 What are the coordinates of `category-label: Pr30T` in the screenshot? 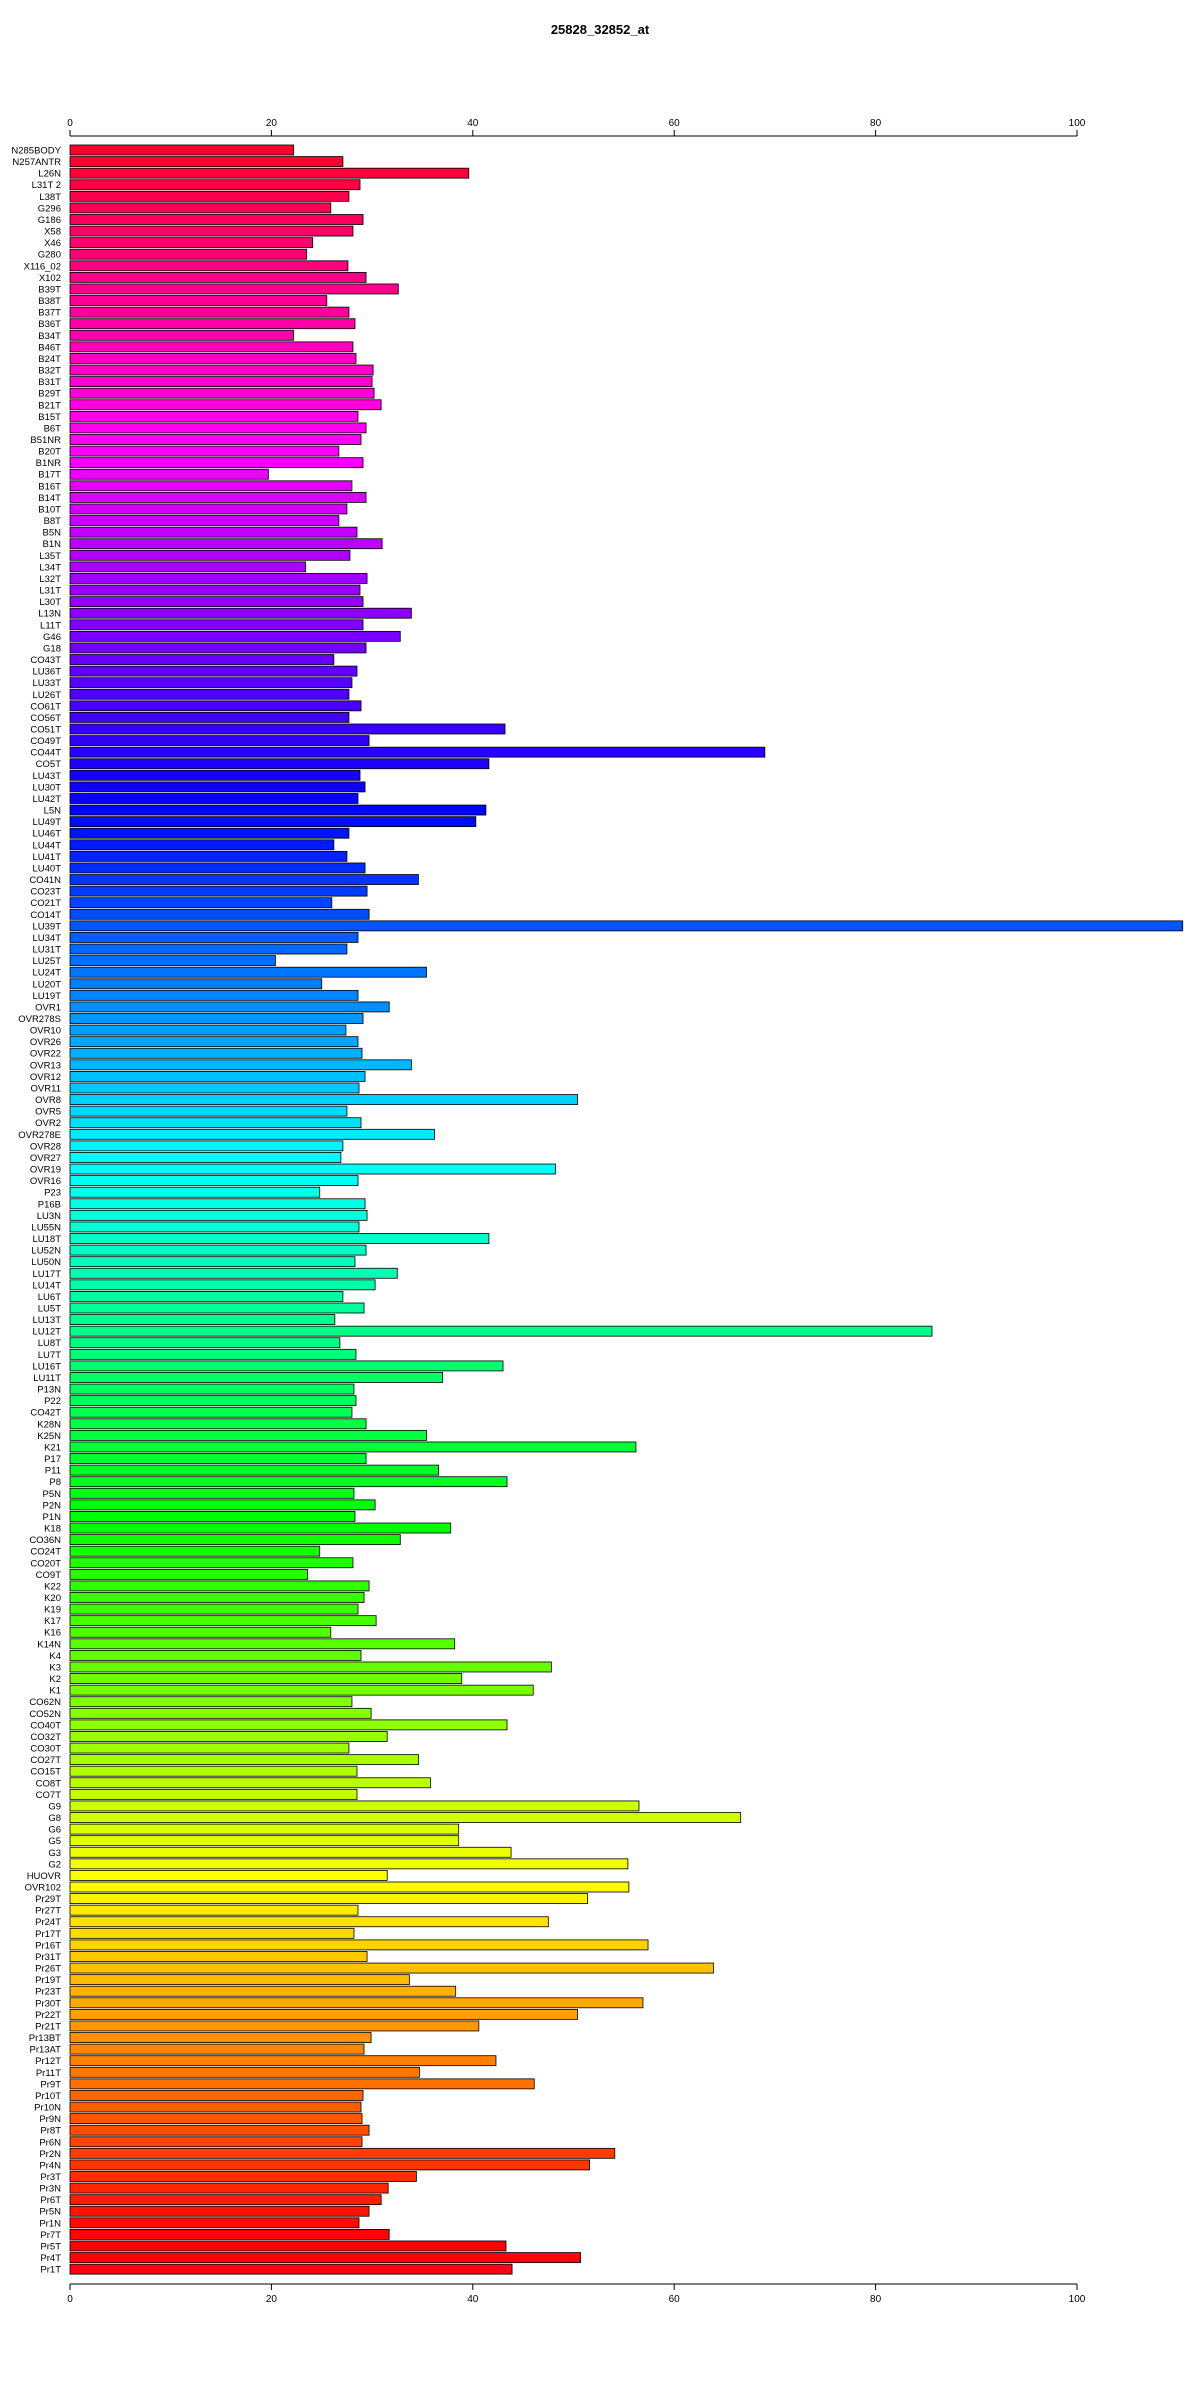 It's located at (48, 2003).